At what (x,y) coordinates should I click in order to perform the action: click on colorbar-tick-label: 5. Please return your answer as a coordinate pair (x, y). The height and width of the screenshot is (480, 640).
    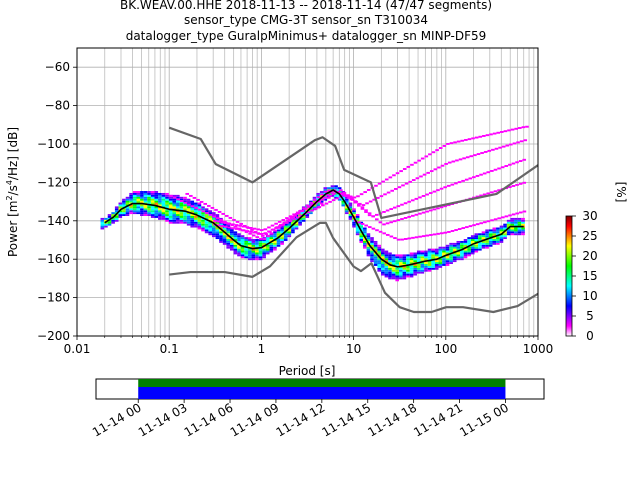
    Looking at the image, I should click on (590, 316).